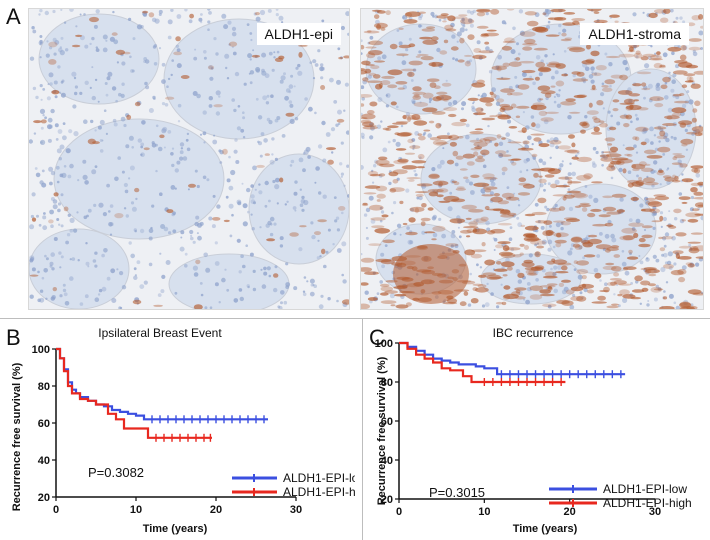 The height and width of the screenshot is (540, 710). I want to click on micrograph-epi-label: ALDH1-epi, so click(298, 34).